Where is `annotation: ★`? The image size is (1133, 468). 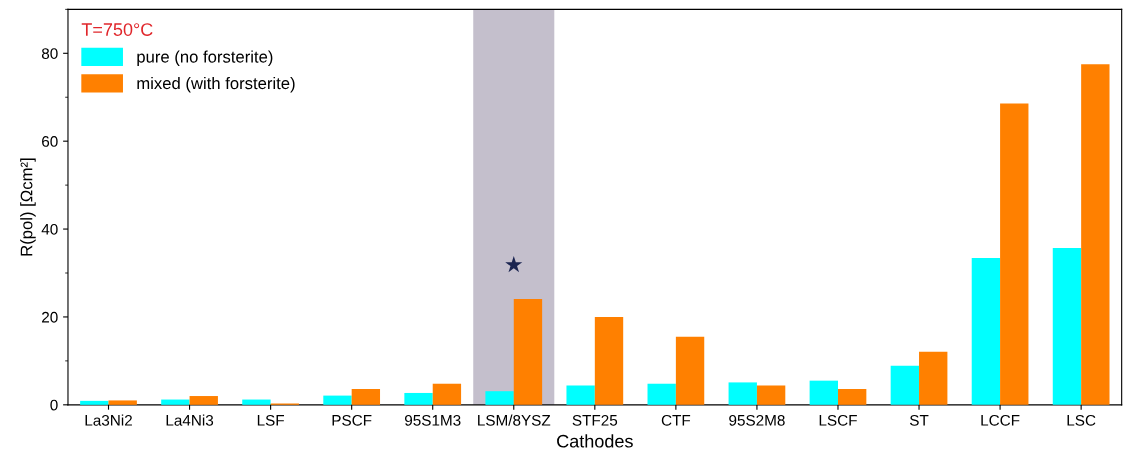
annotation: ★ is located at coordinates (514, 264).